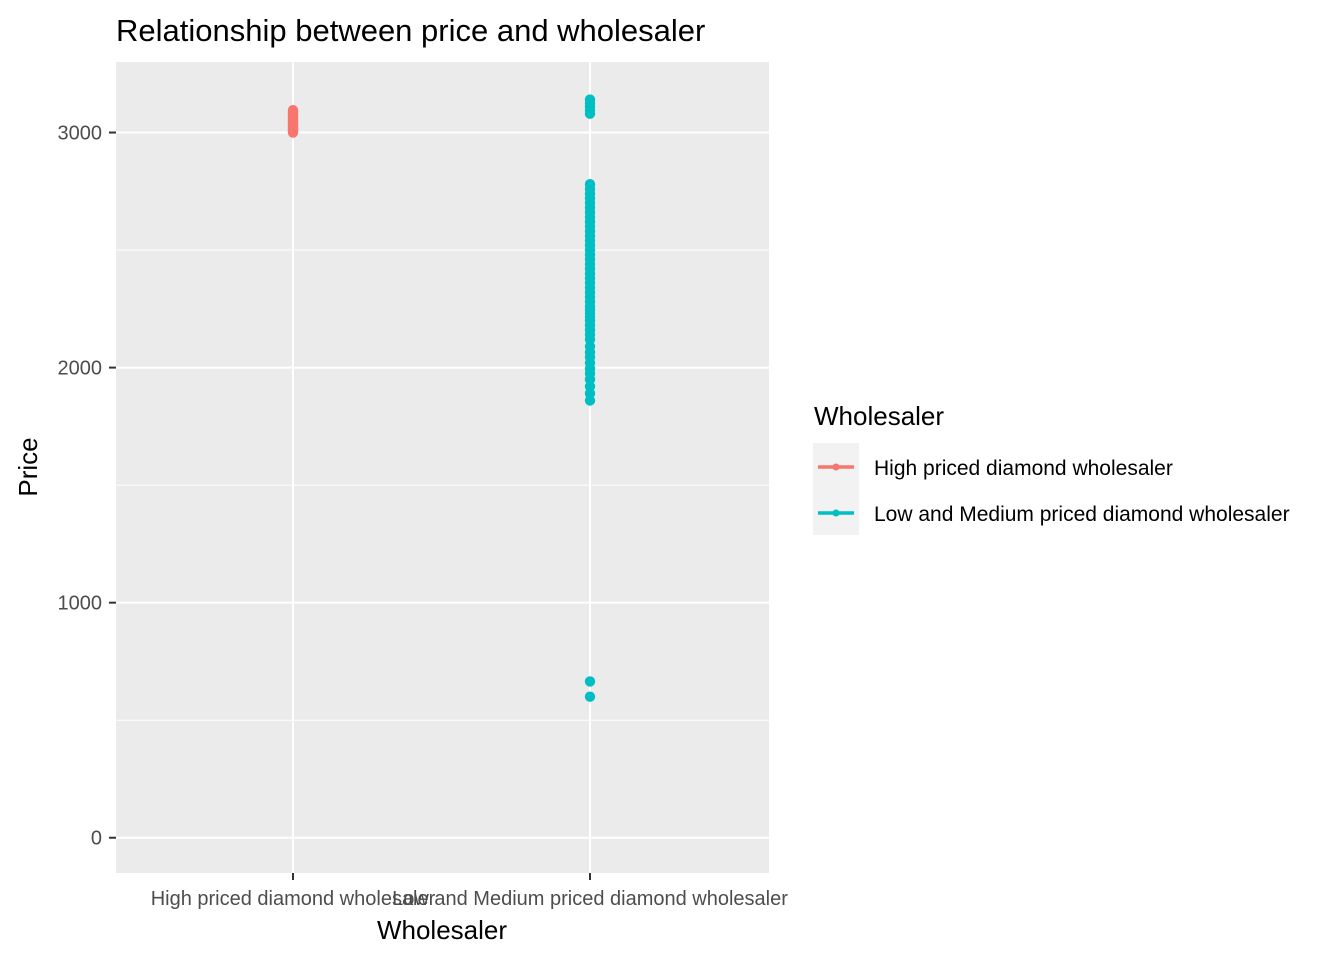  Describe the element at coordinates (28, 466) in the screenshot. I see `y-axis-title: Price` at that location.